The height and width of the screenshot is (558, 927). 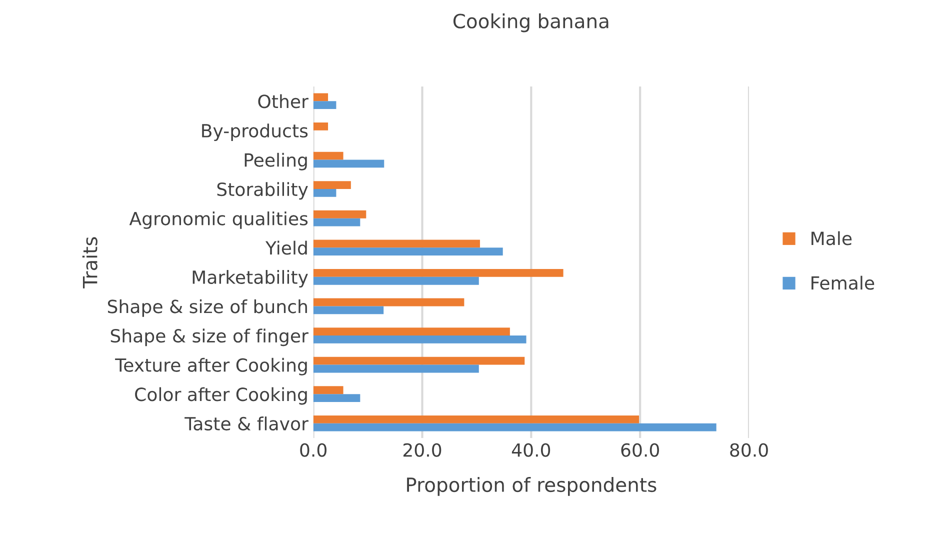 I want to click on y-tick-label: Taste & flavor, so click(x=246, y=423).